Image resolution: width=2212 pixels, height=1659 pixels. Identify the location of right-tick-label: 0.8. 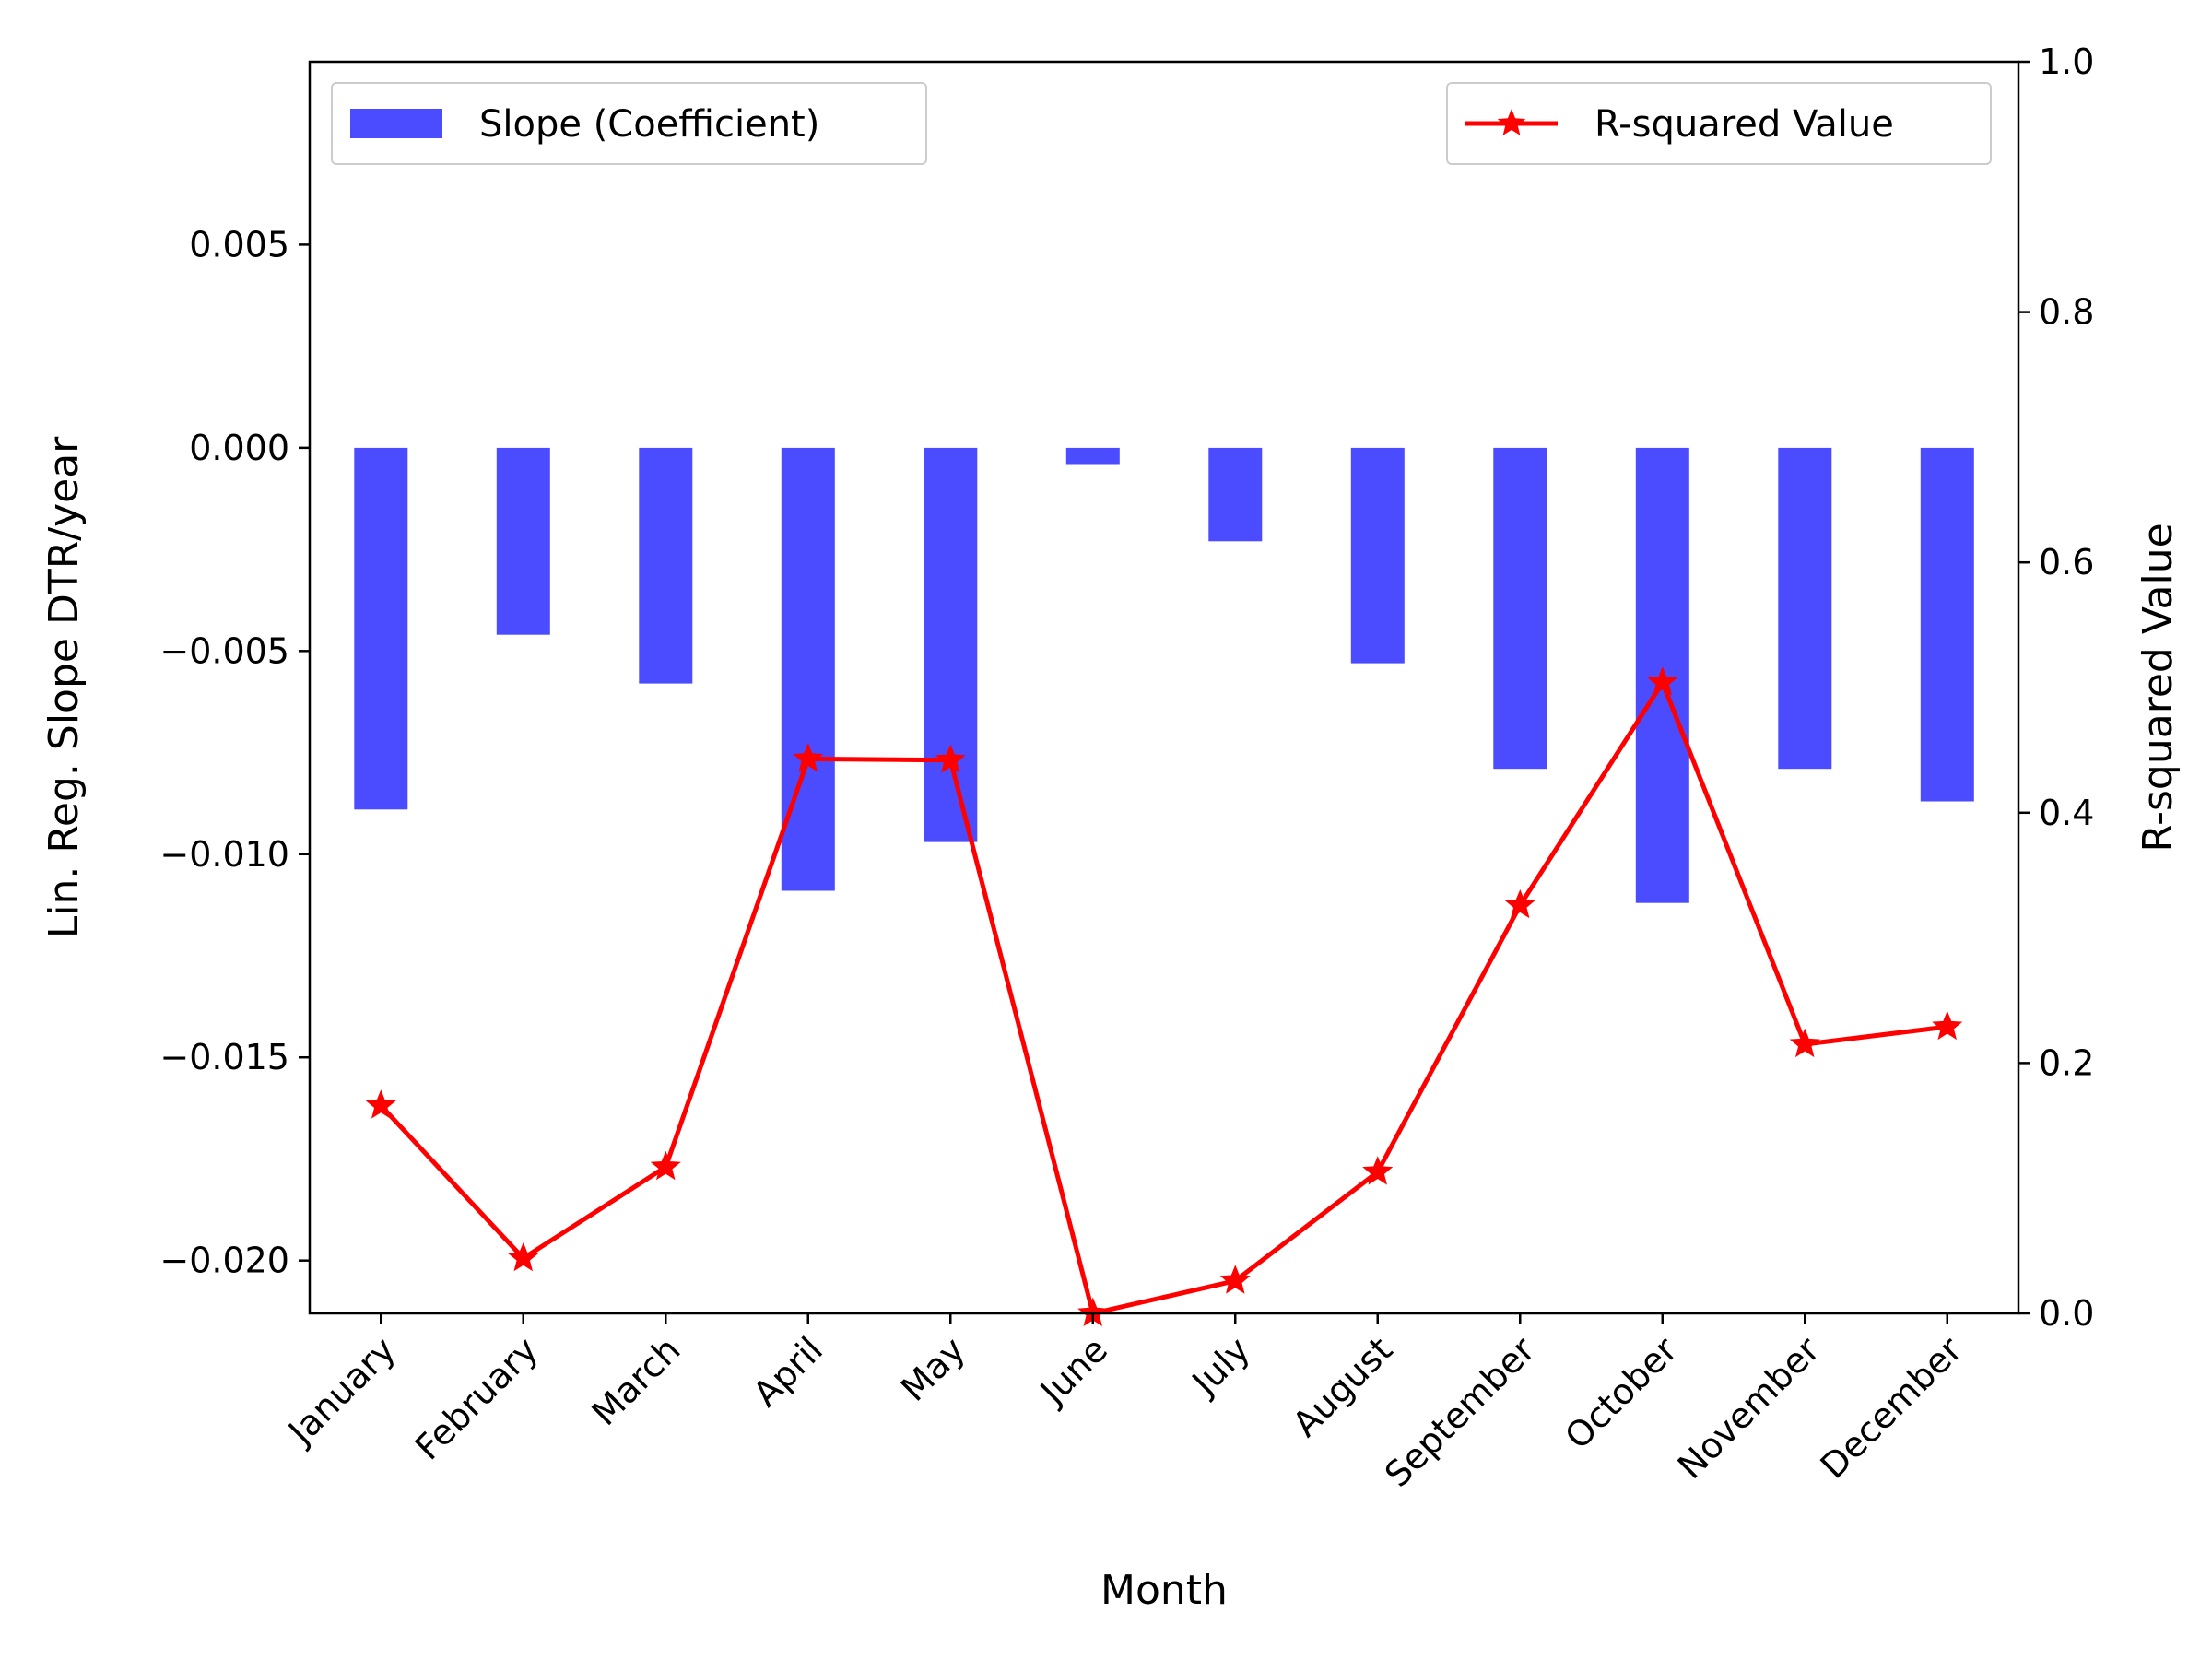
(2066, 312).